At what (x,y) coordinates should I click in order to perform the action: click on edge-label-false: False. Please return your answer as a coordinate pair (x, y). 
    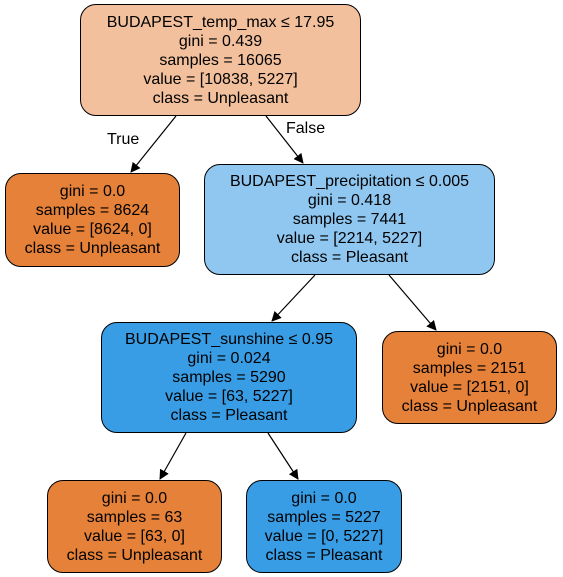
    Looking at the image, I should click on (306, 128).